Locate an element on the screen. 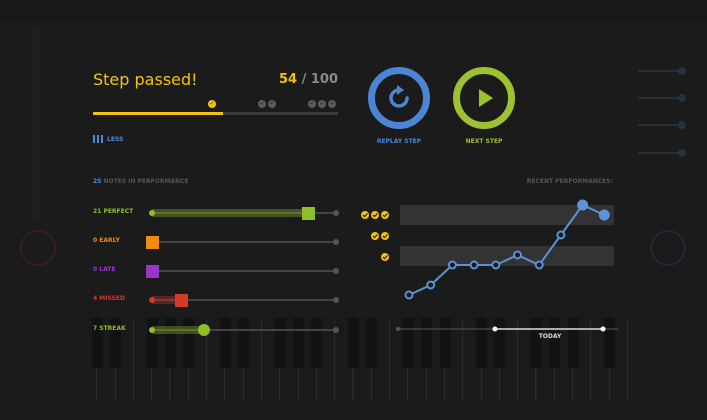 This screenshot has width=707, height=420. stat-label: 0 EARLY is located at coordinates (106, 240).